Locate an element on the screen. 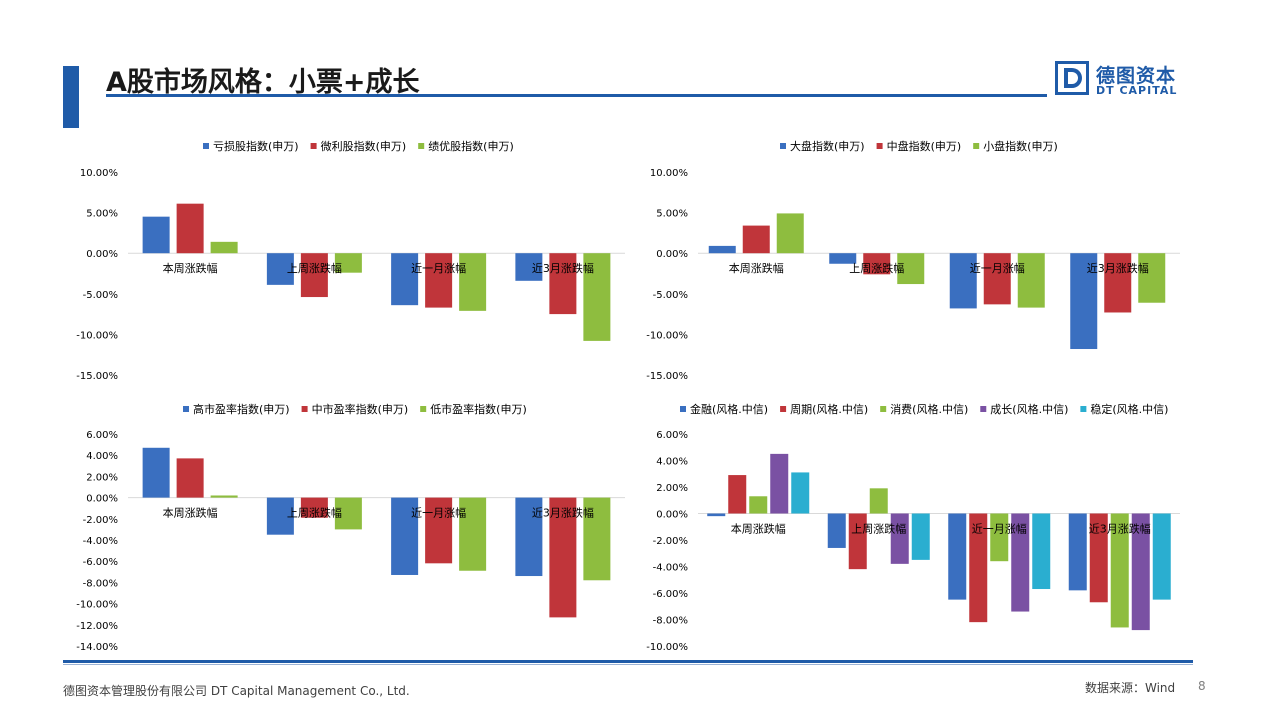  legend-label: 高市盈率指数(申万) is located at coordinates (241, 409).